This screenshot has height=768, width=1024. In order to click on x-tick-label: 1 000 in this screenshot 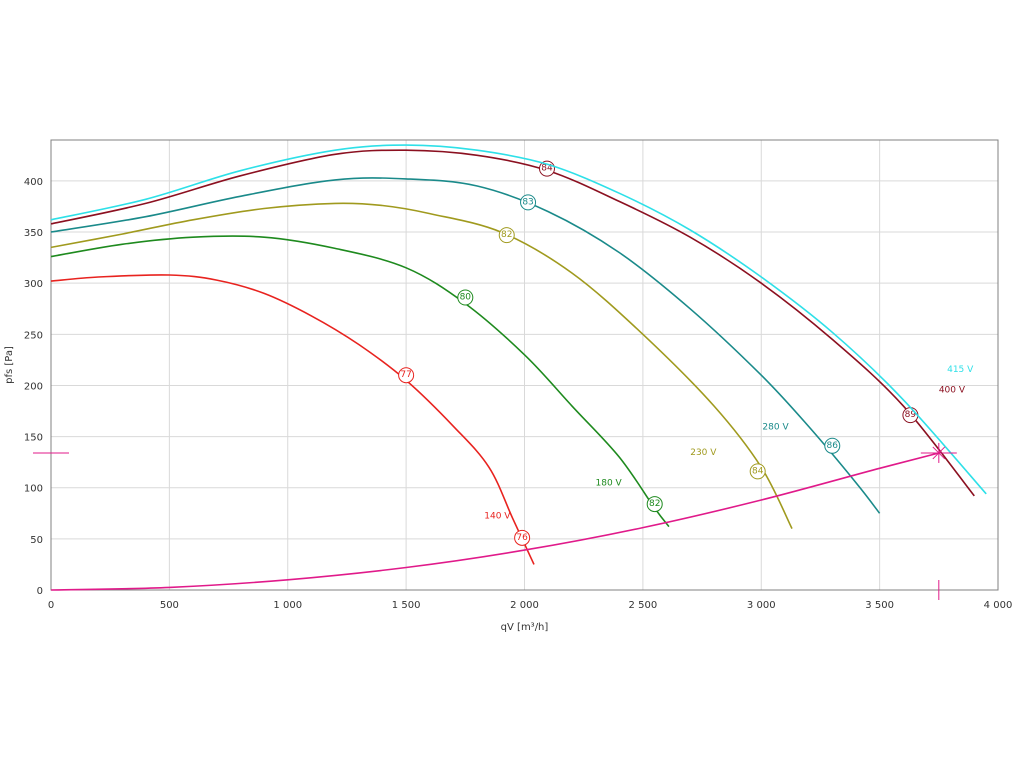, I will do `click(287, 605)`.